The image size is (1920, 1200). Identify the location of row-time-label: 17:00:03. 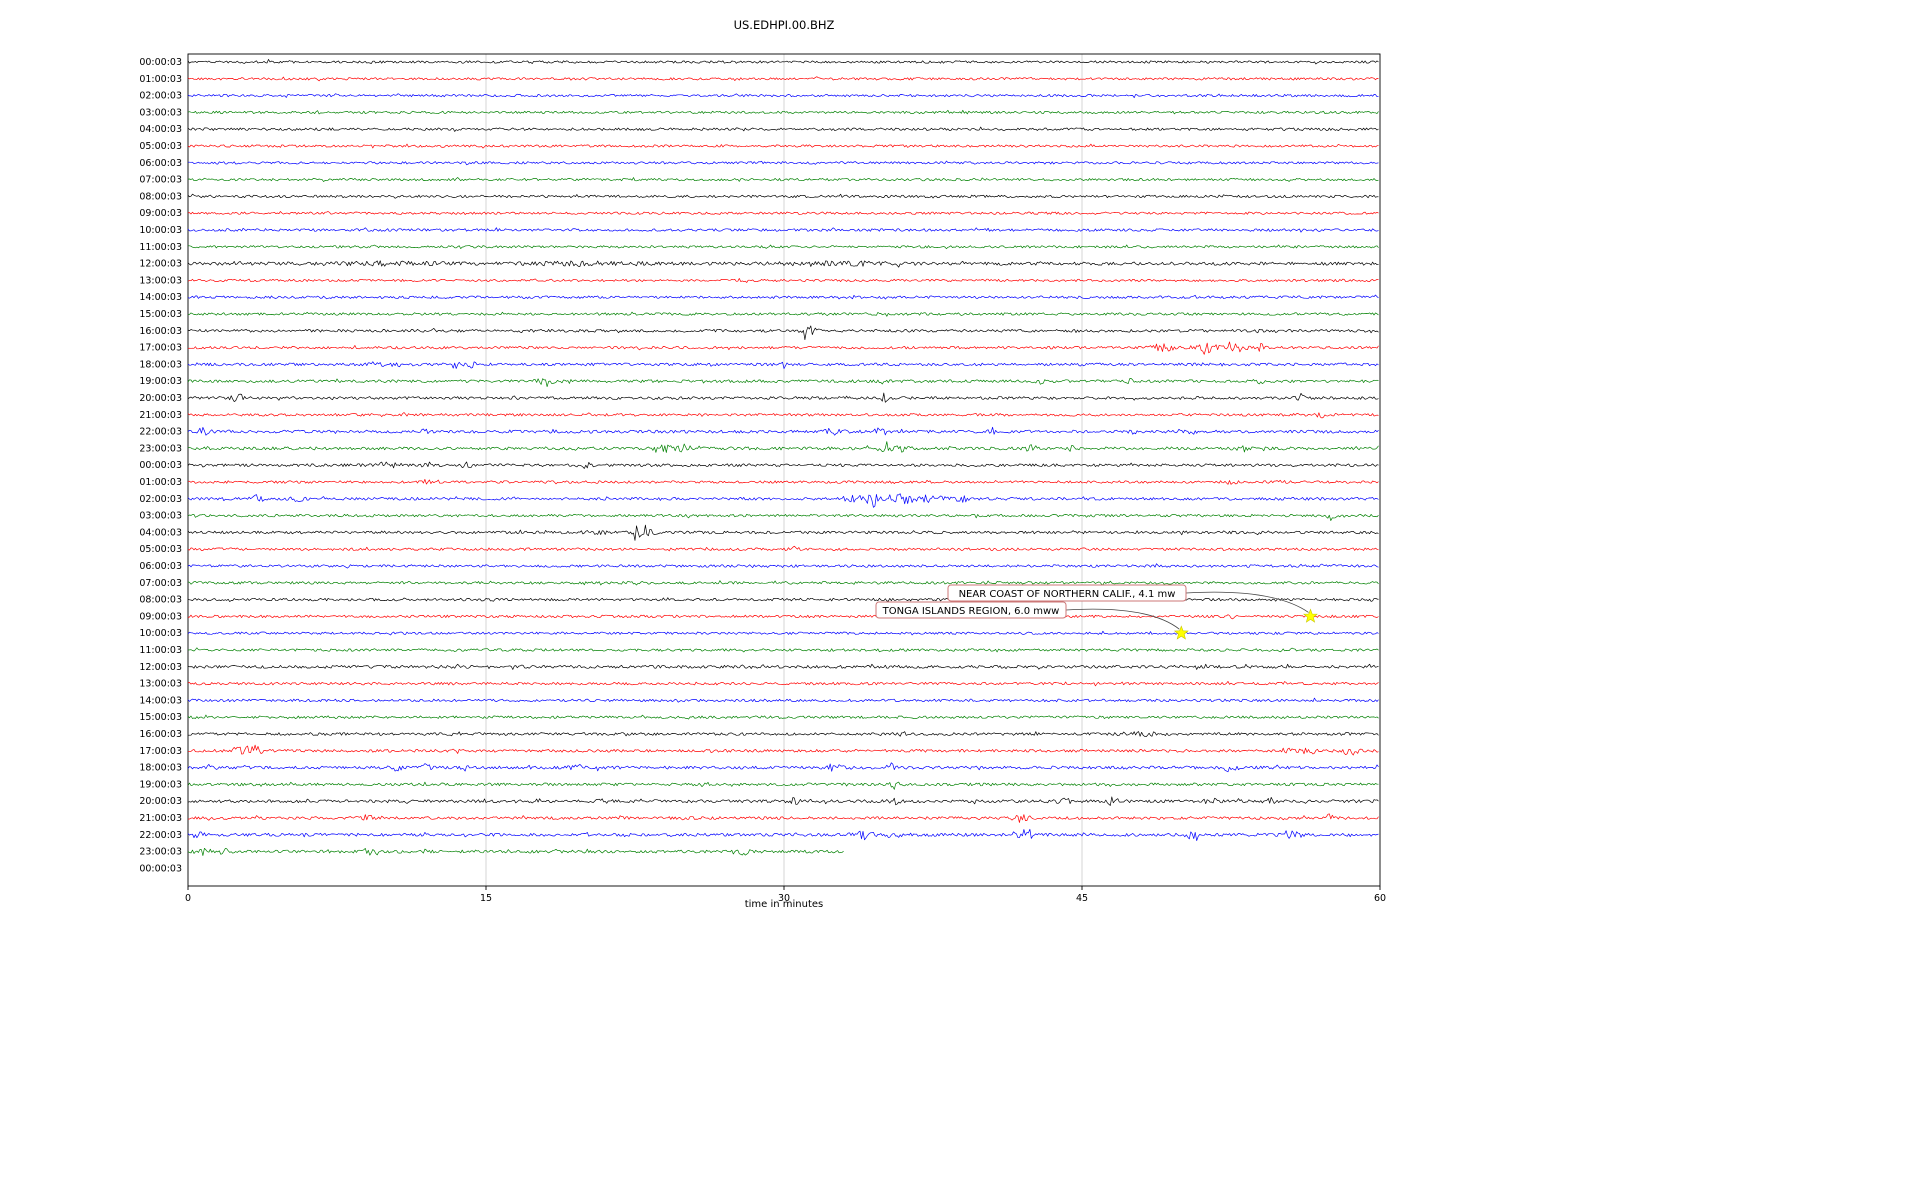
(160, 348).